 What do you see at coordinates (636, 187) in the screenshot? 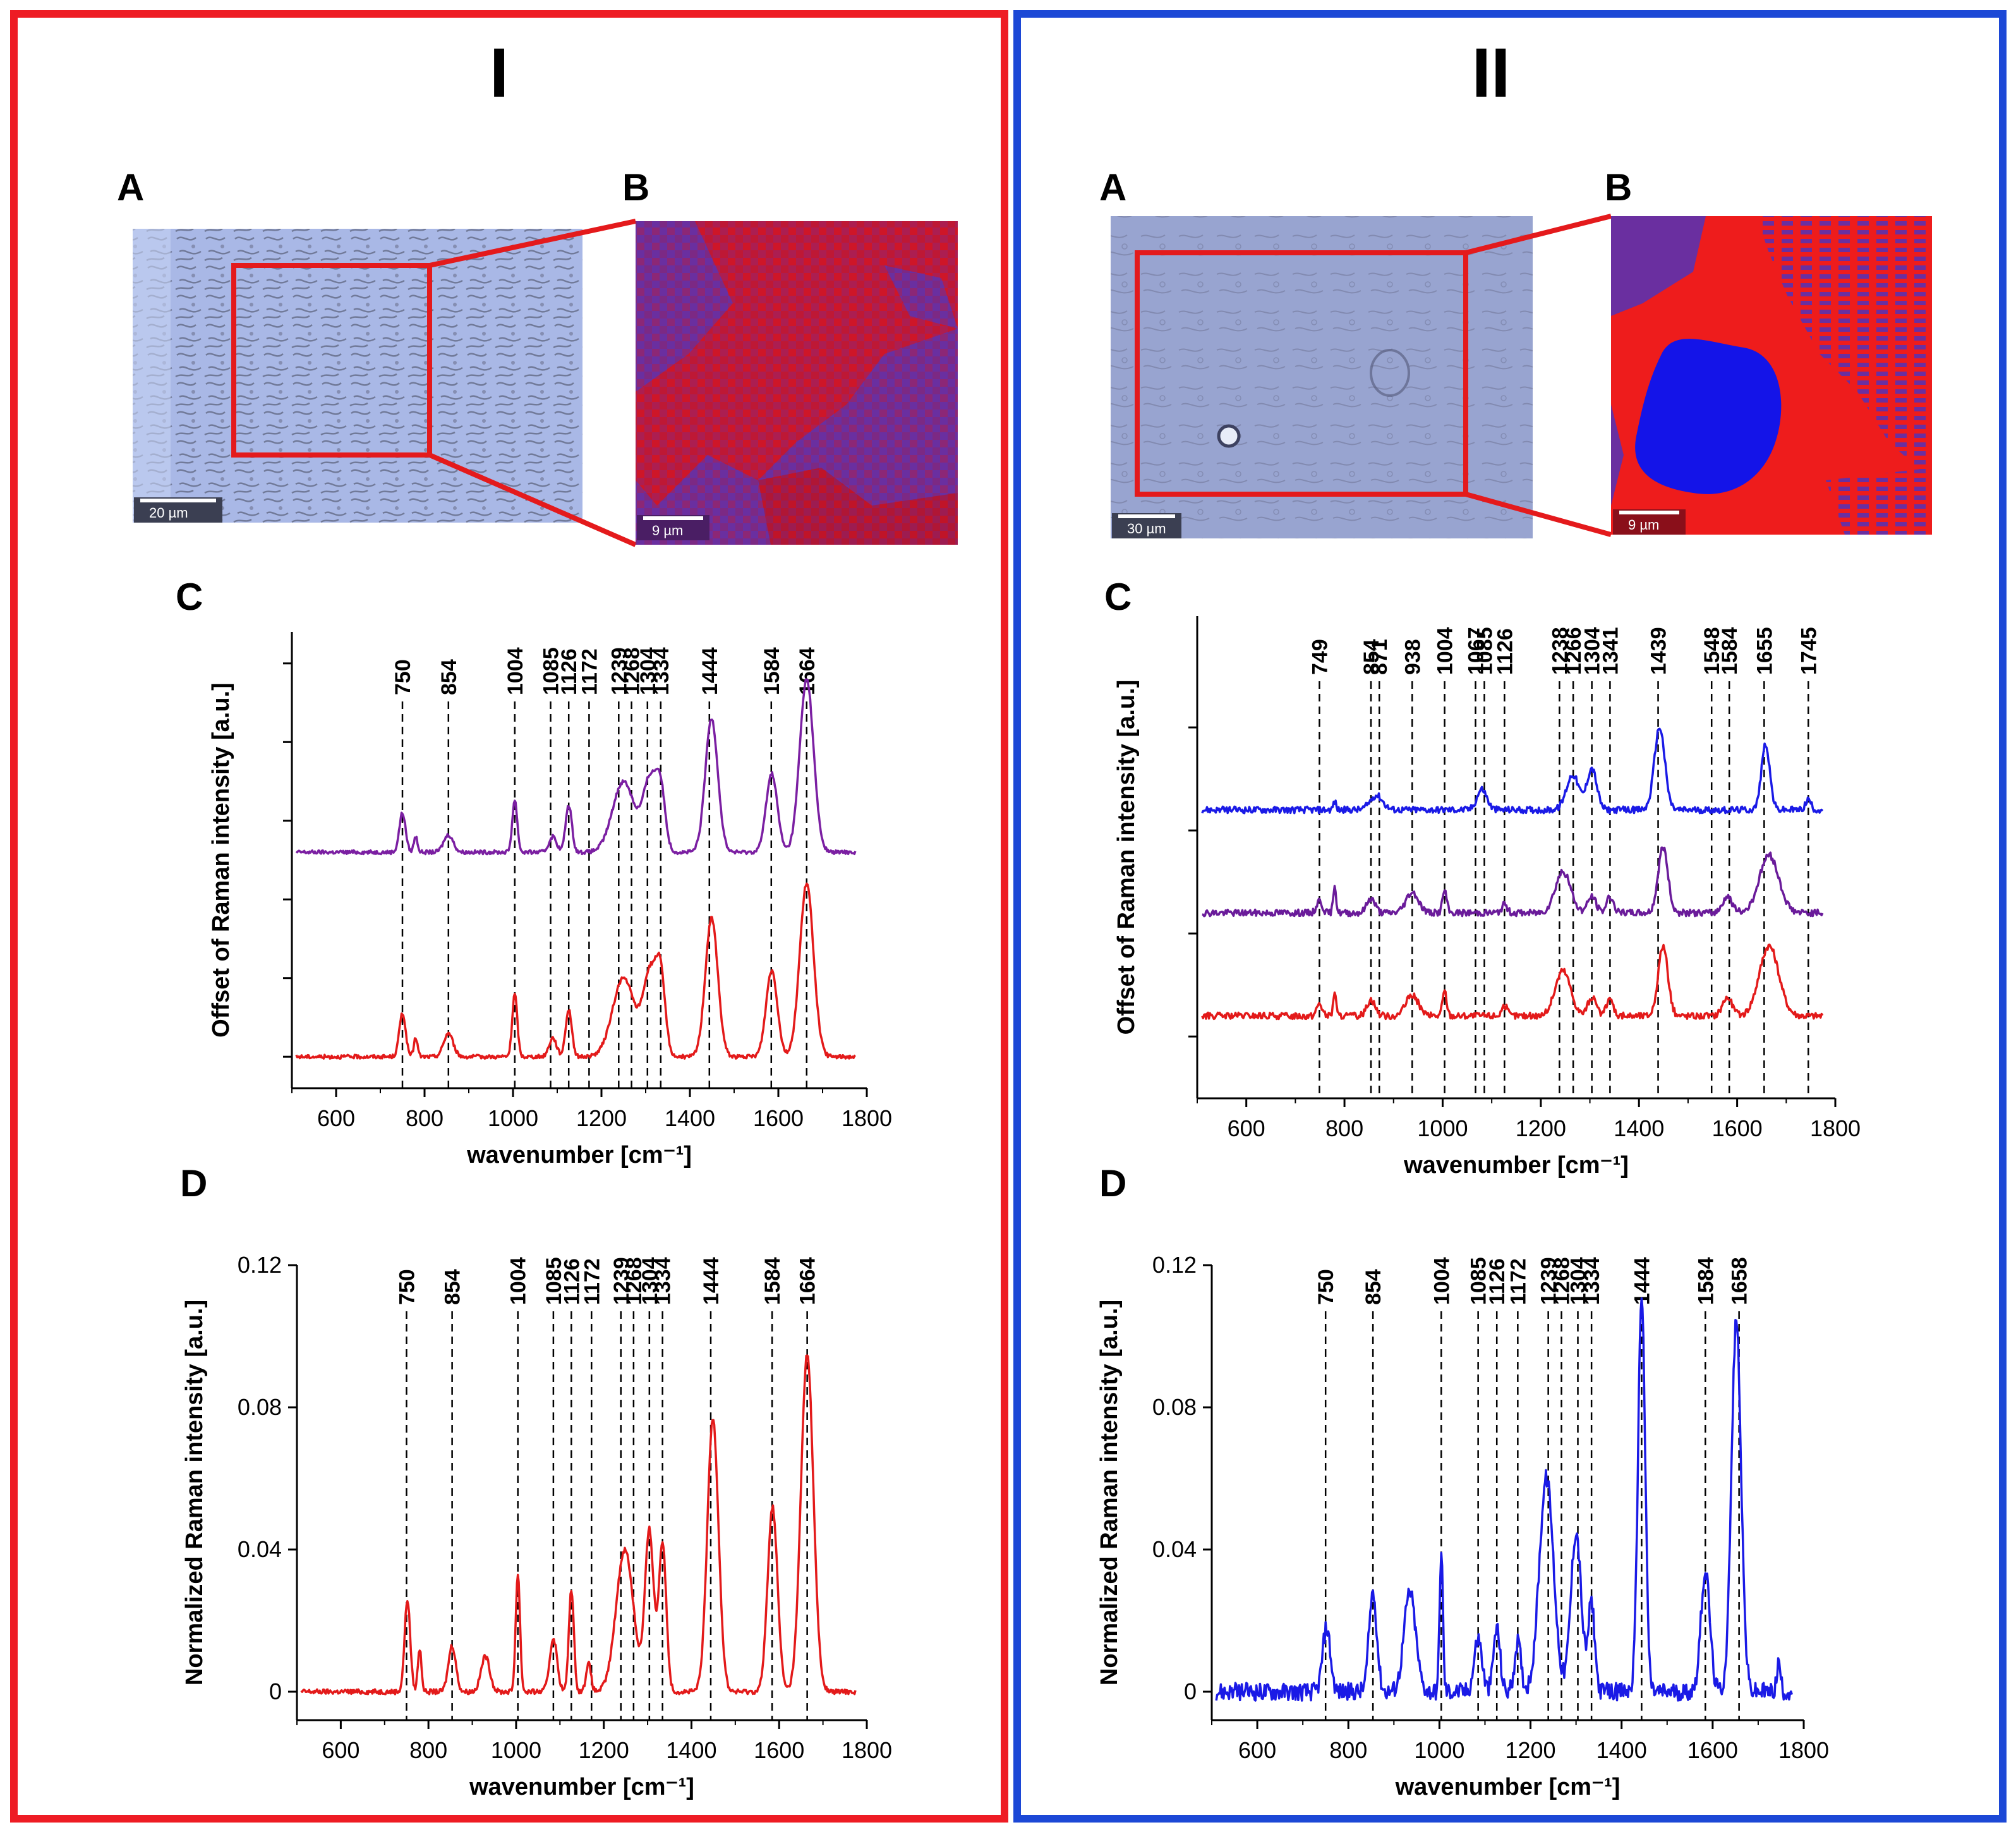
I see `panel-I-label-B: B` at bounding box center [636, 187].